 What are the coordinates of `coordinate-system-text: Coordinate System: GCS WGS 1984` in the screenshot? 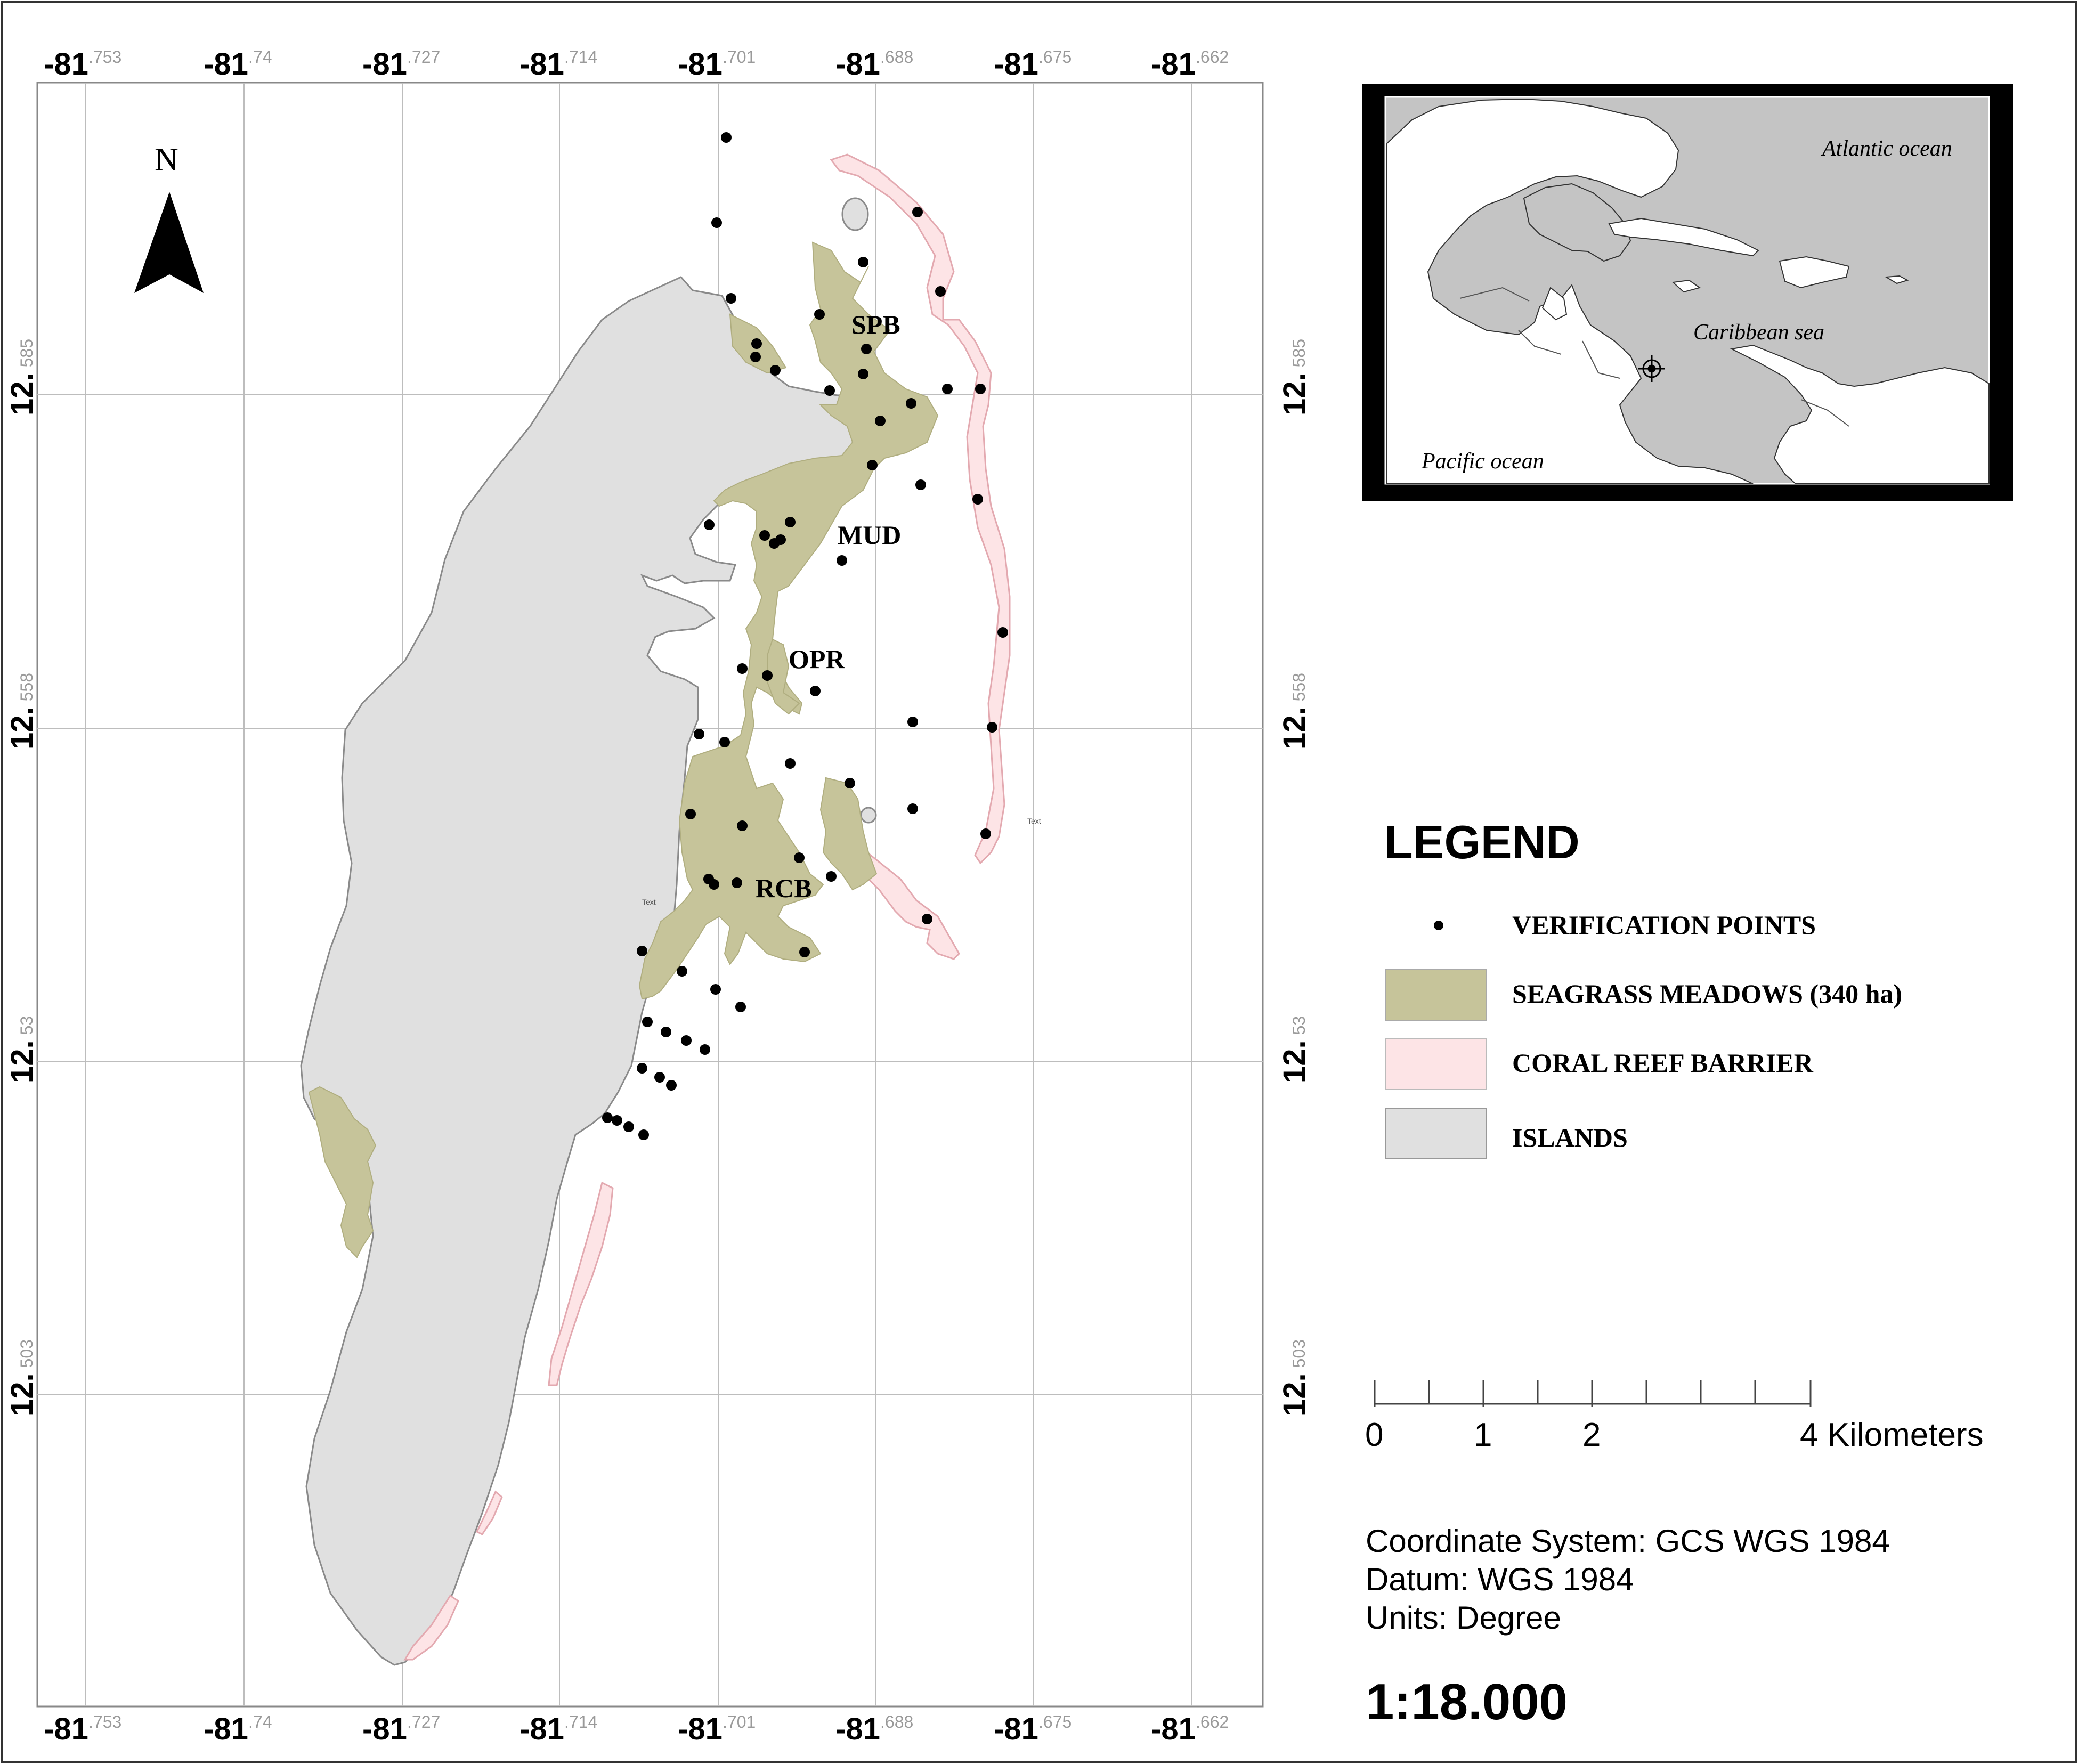 It's located at (1628, 1541).